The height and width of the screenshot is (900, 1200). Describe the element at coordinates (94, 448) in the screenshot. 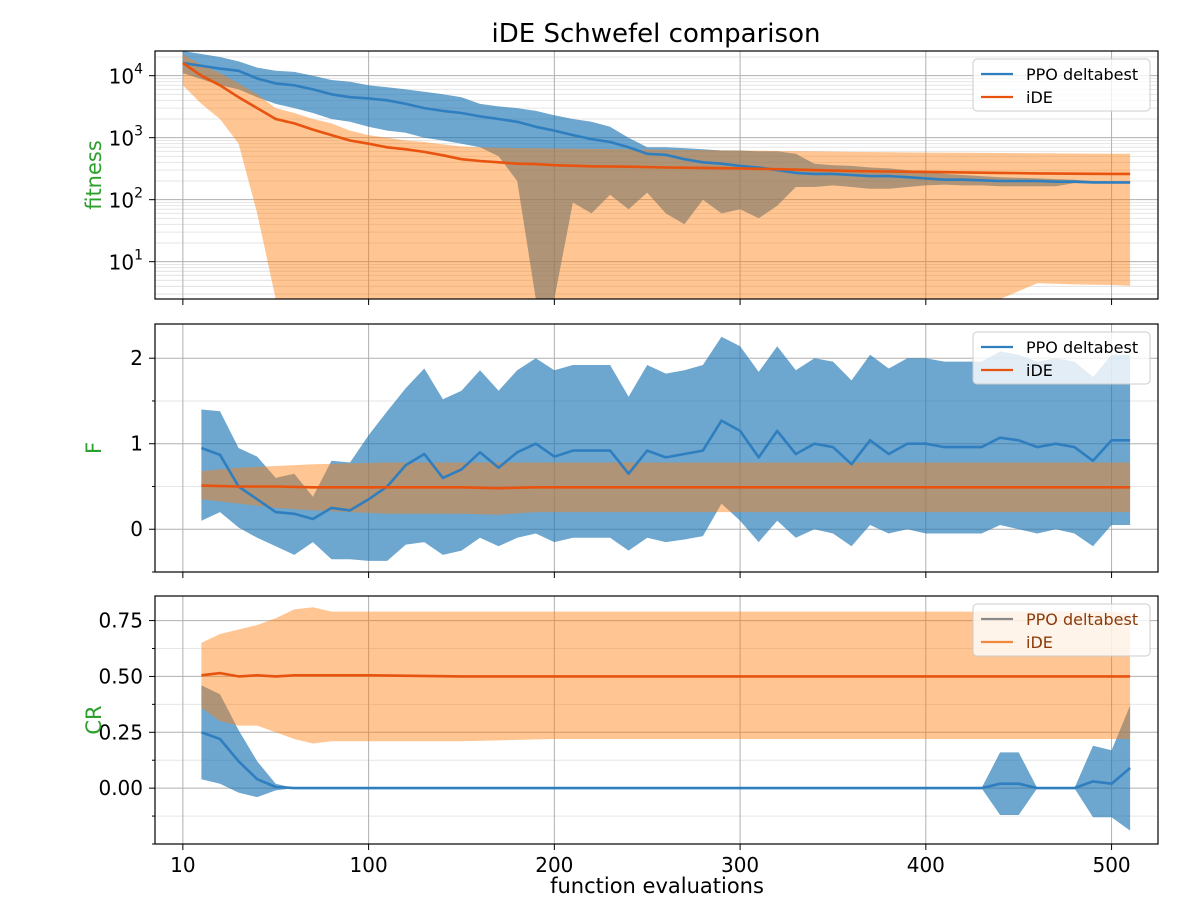

I see `y-axis-label: F` at that location.